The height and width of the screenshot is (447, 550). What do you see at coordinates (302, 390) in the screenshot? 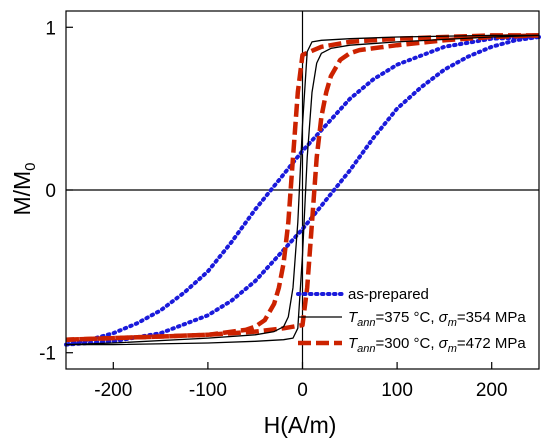
I see `x-tick-label: 0` at bounding box center [302, 390].